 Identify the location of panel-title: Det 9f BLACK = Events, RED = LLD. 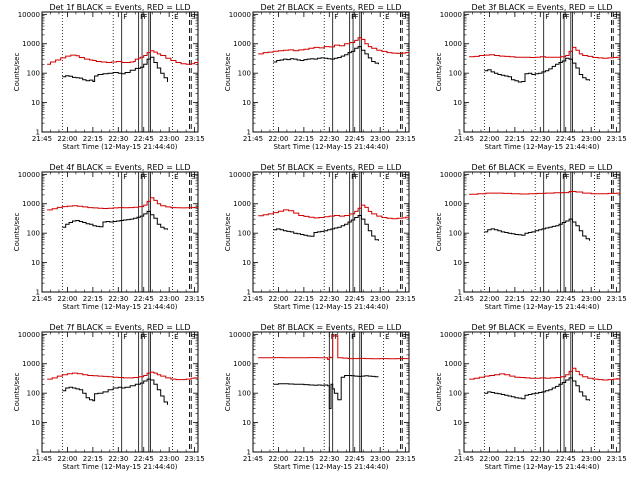
(541, 327).